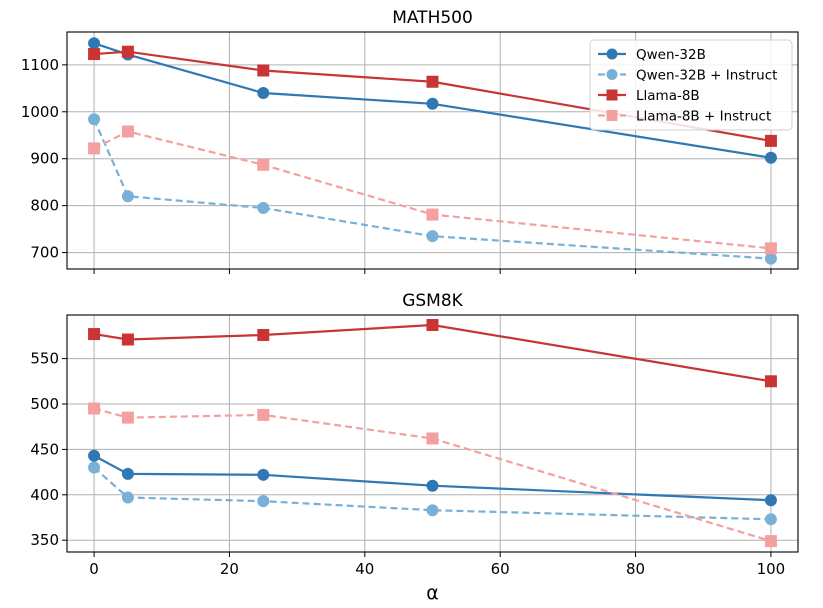 The image size is (823, 608). Describe the element at coordinates (44, 540) in the screenshot. I see `panel-gsm8k-ytick-label: 350` at that location.